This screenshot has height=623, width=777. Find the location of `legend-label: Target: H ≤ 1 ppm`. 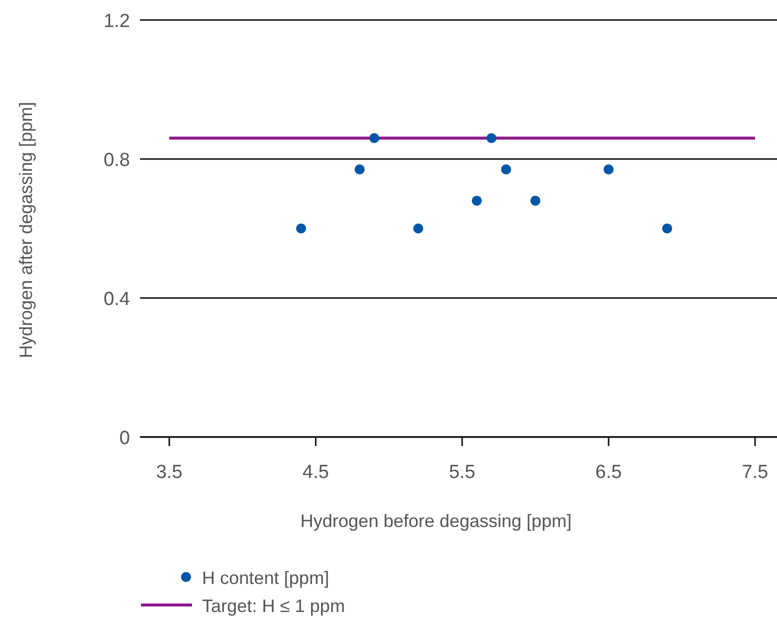

legend-label: Target: H ≤ 1 ppm is located at coordinates (273, 606).